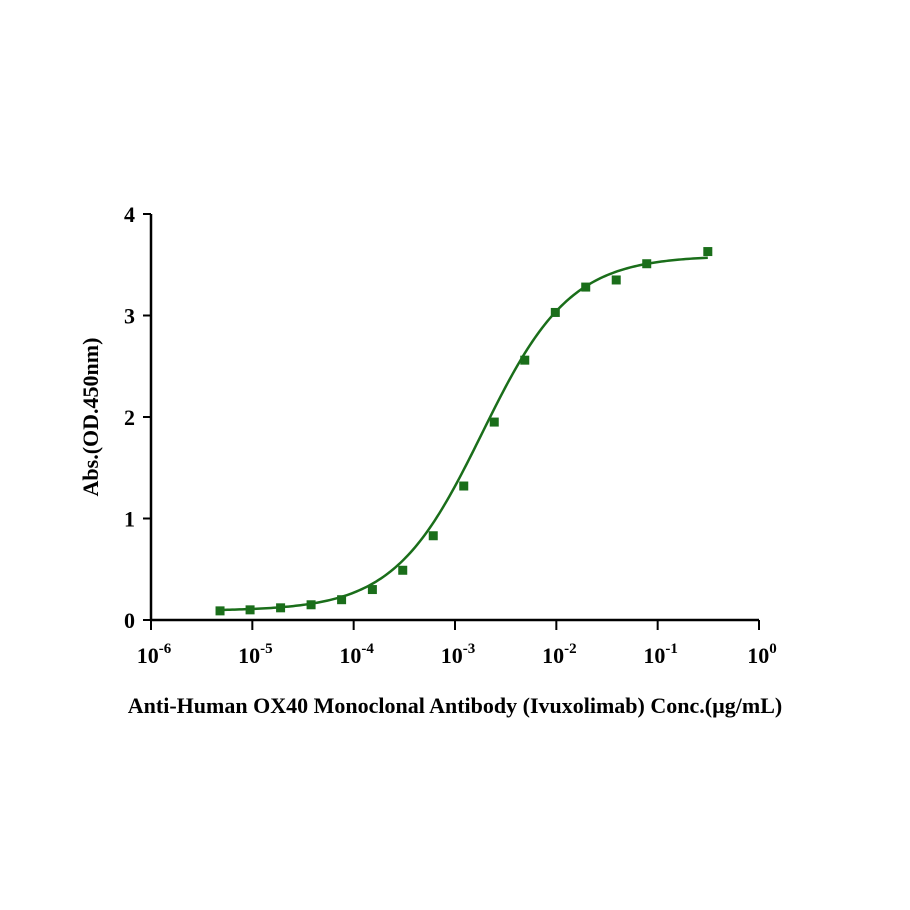 The height and width of the screenshot is (910, 910). What do you see at coordinates (129, 519) in the screenshot?
I see `y-tick-label: 1` at bounding box center [129, 519].